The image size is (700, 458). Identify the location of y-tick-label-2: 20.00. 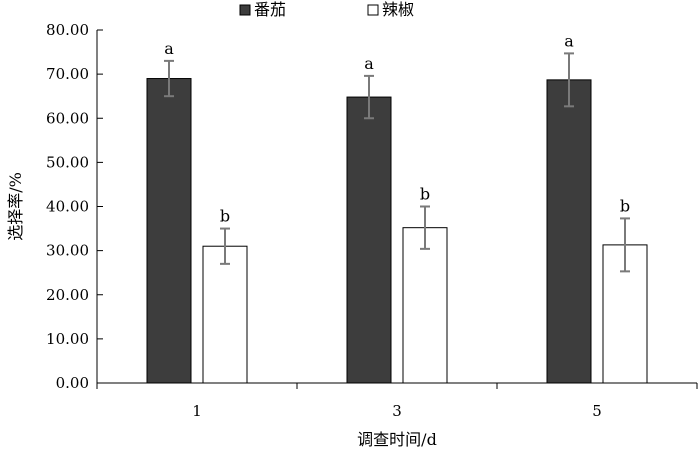
(67, 295).